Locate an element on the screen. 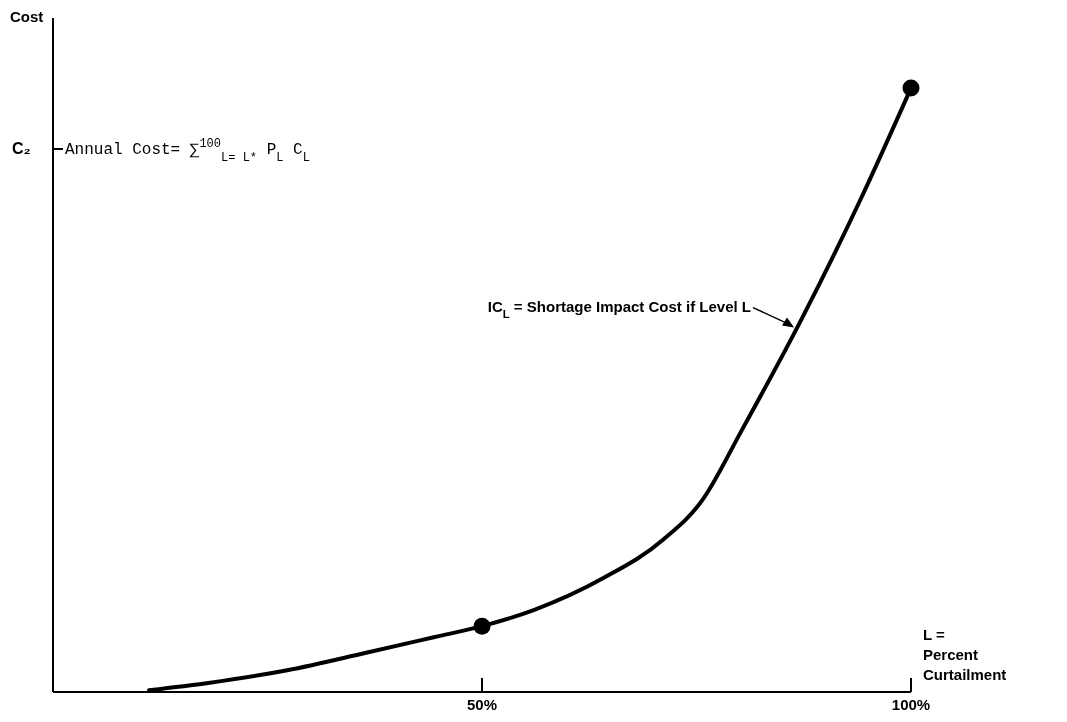 This screenshot has width=1067, height=722. annotation: IC$_{L}$ = Shortage Impact Cost if Level L is located at coordinates (619, 308).